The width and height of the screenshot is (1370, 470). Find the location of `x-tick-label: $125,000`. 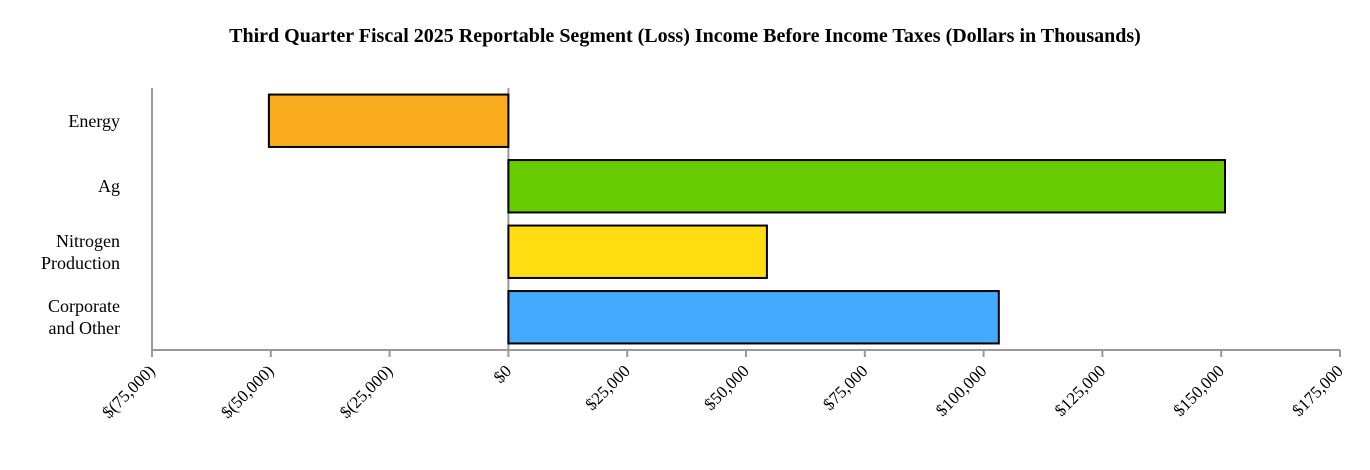

x-tick-label: $125,000 is located at coordinates (1080, 390).